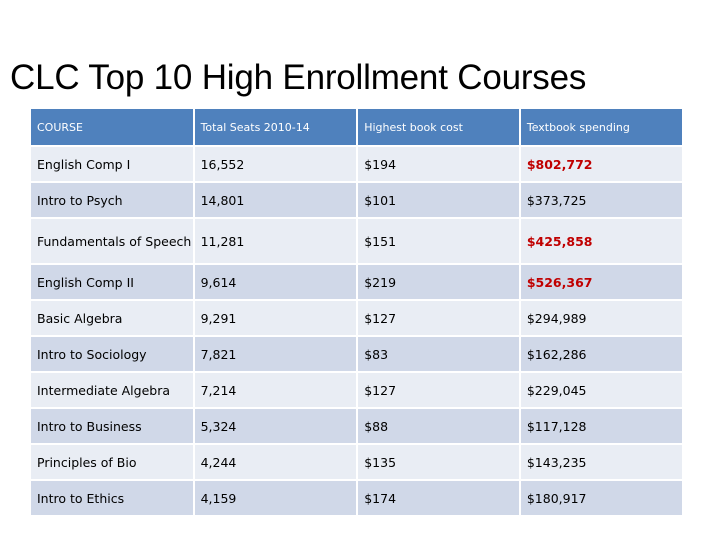 The height and width of the screenshot is (540, 720). Describe the element at coordinates (602, 128) in the screenshot. I see `header-textbook-spending: Textbook spending` at that location.